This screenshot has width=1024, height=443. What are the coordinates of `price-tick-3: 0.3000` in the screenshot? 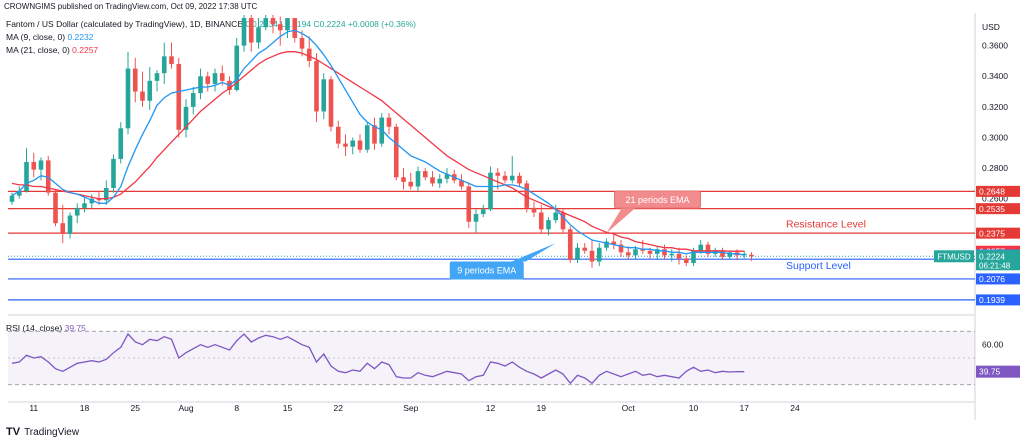 It's located at (995, 137).